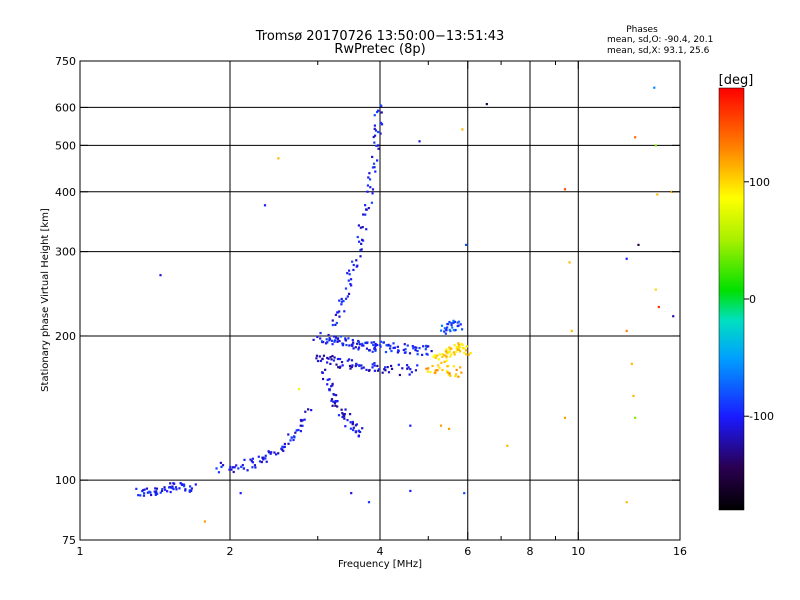 The height and width of the screenshot is (600, 800). Describe the element at coordinates (65, 336) in the screenshot. I see `y-tick-label: 200` at that location.